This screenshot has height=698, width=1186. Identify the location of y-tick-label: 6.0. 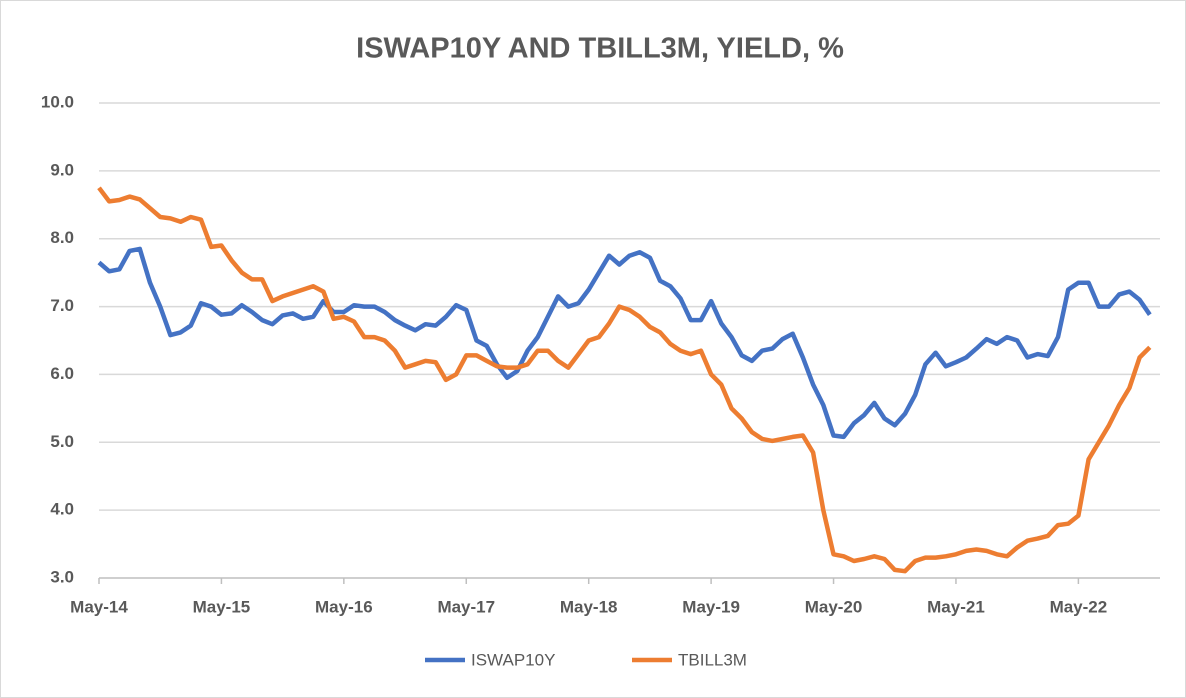
(62, 373).